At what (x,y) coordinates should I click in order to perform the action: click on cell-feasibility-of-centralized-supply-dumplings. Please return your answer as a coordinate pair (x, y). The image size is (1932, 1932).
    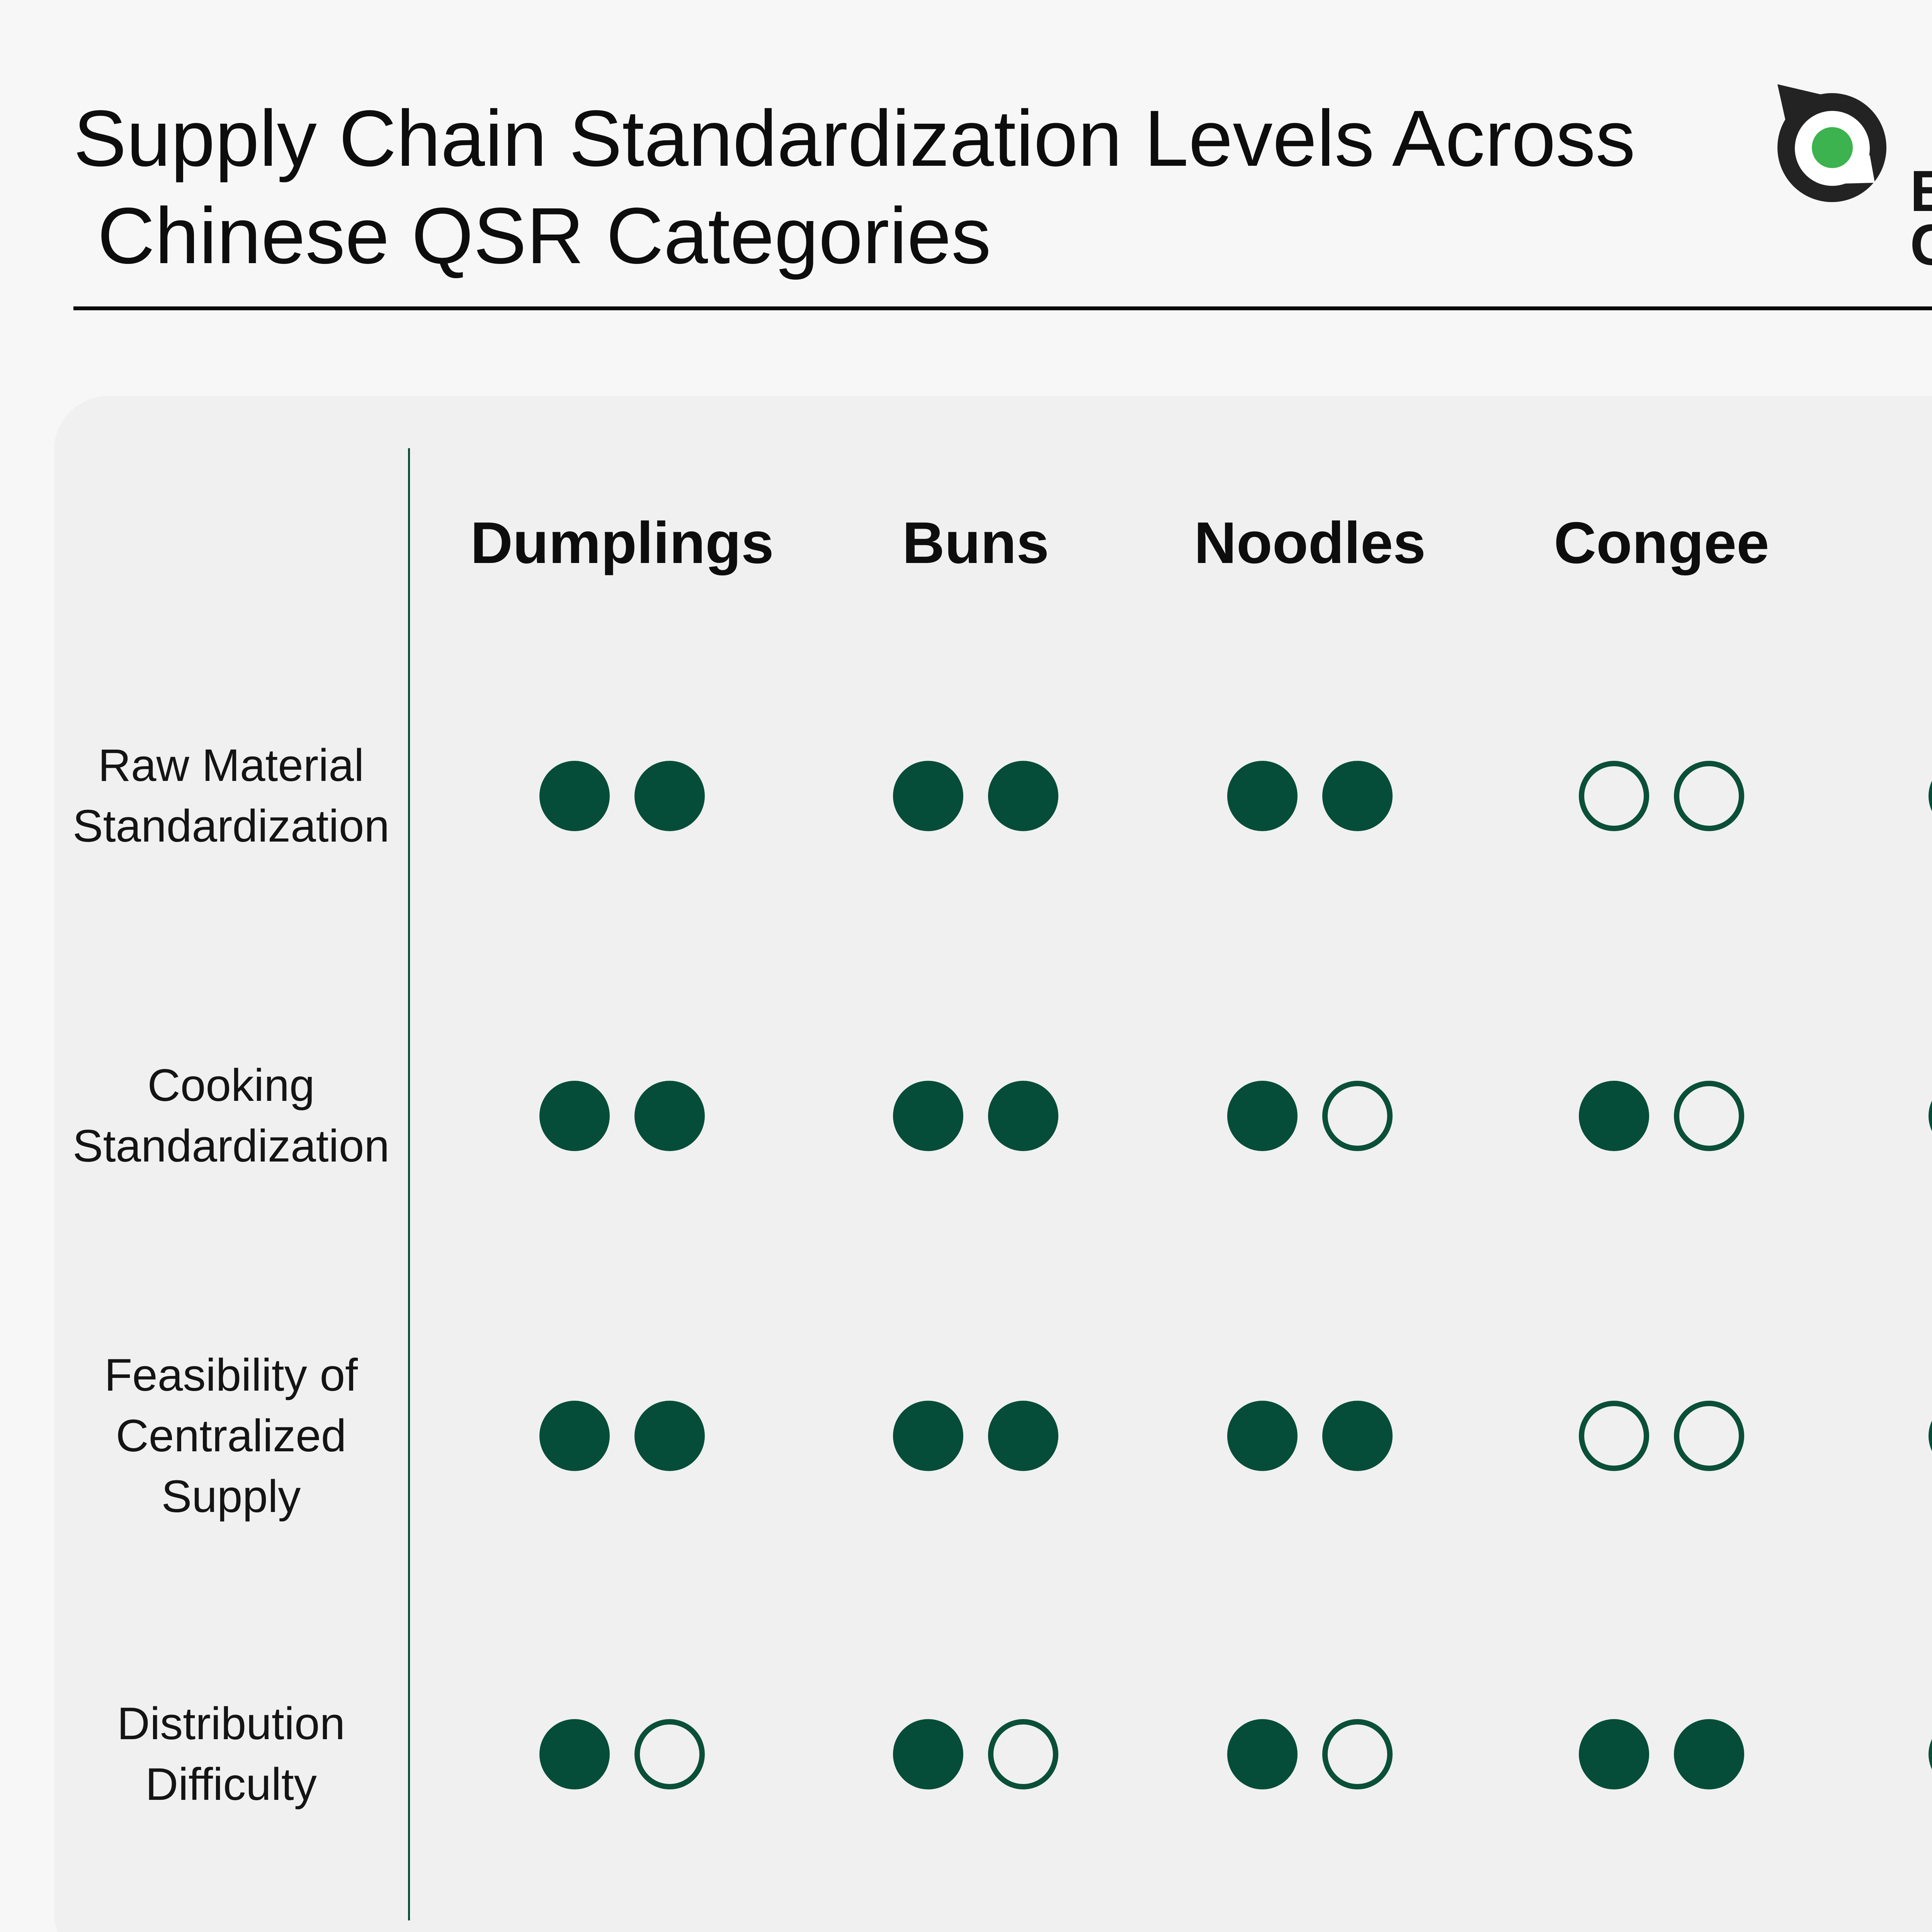
    Looking at the image, I should click on (622, 1436).